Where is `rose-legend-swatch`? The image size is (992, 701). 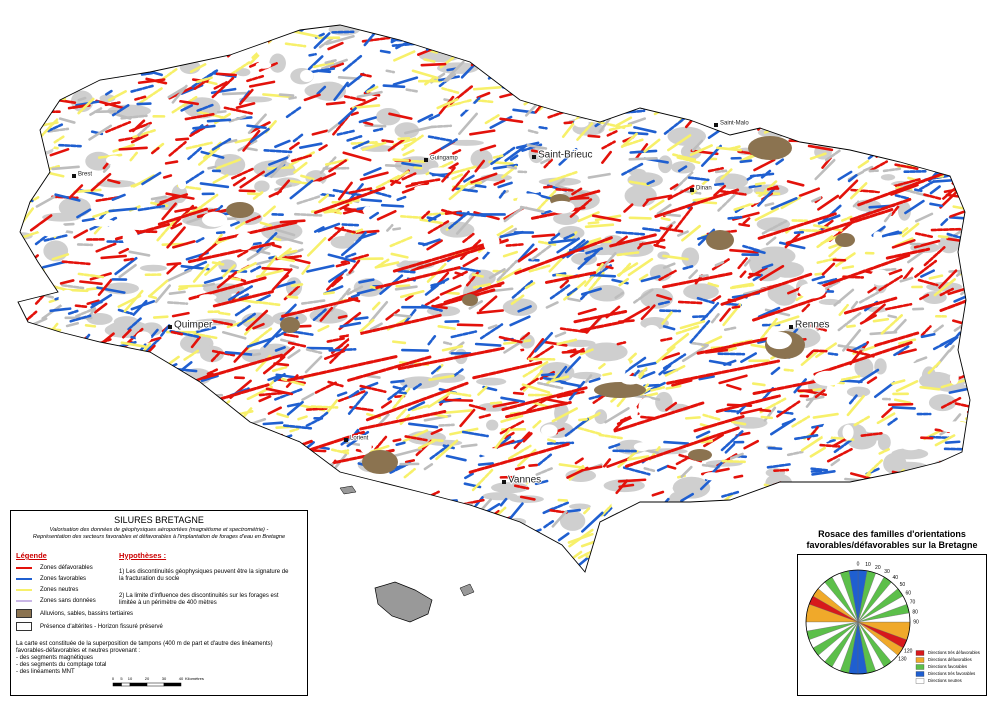 rose-legend-swatch is located at coordinates (920, 653).